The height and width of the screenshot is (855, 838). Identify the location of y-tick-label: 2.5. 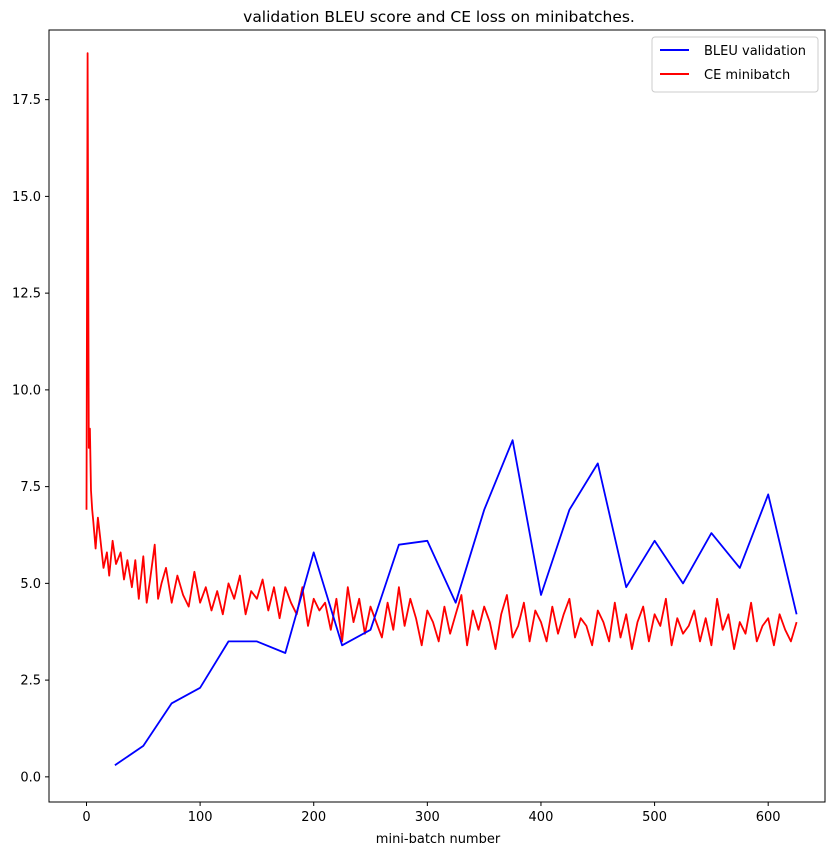
(30, 681).